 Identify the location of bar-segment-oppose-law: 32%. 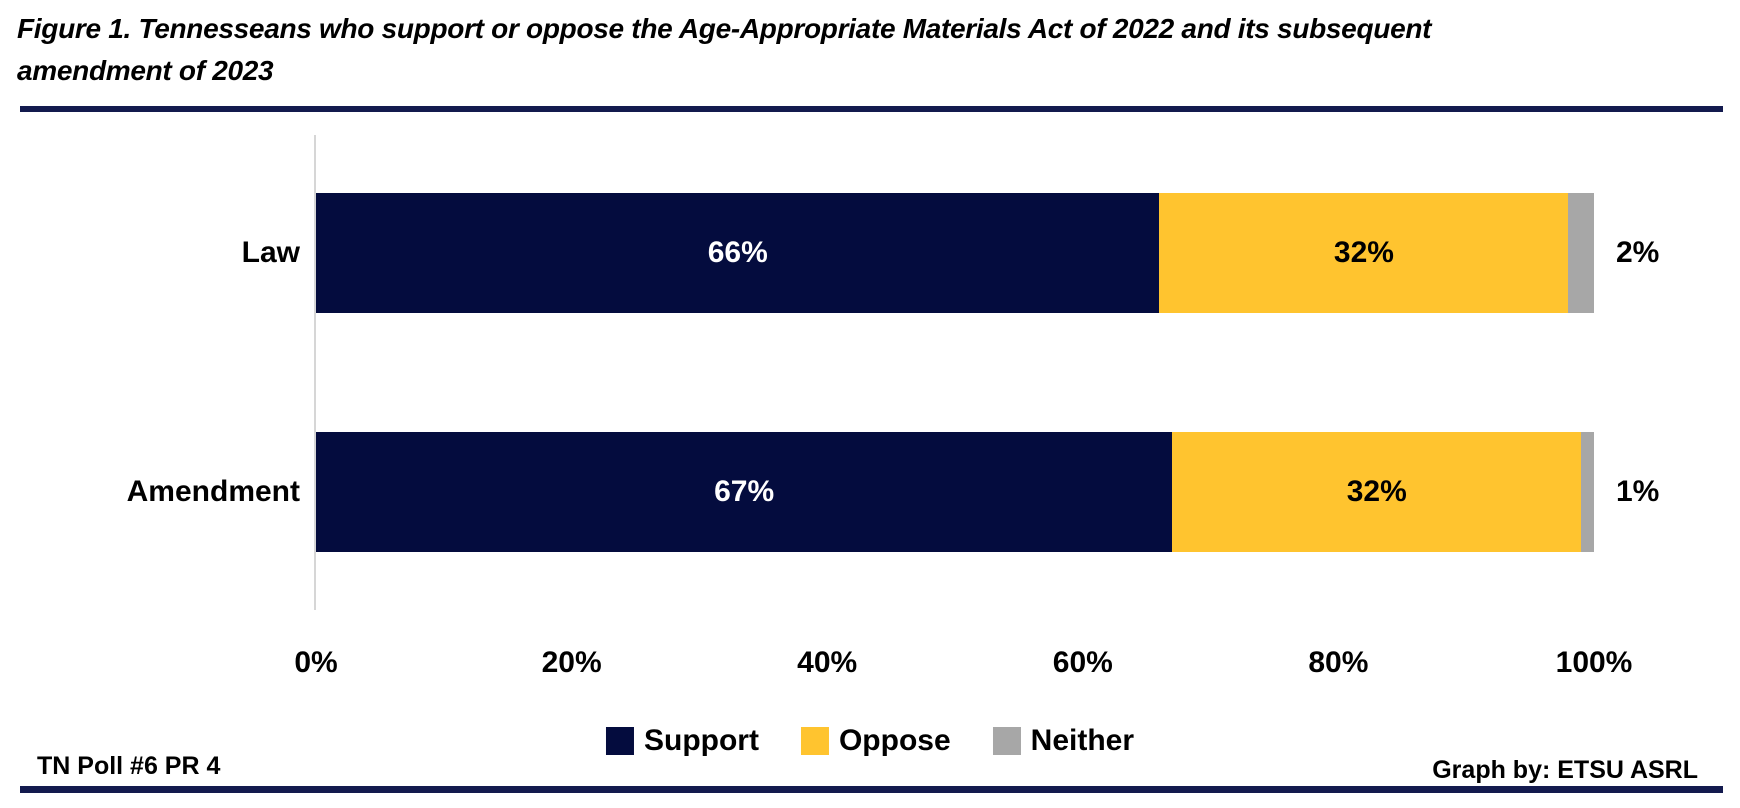
(1364, 253).